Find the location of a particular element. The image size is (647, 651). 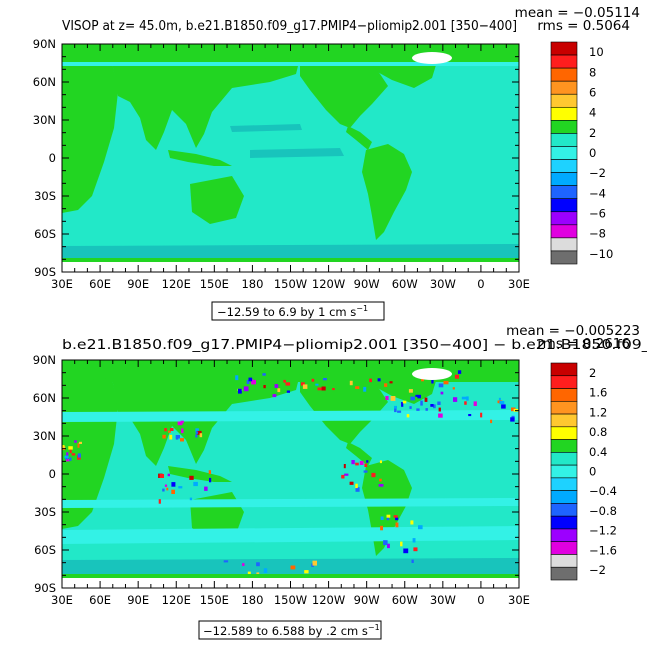

range-label-box is located at coordinates (290, 630).